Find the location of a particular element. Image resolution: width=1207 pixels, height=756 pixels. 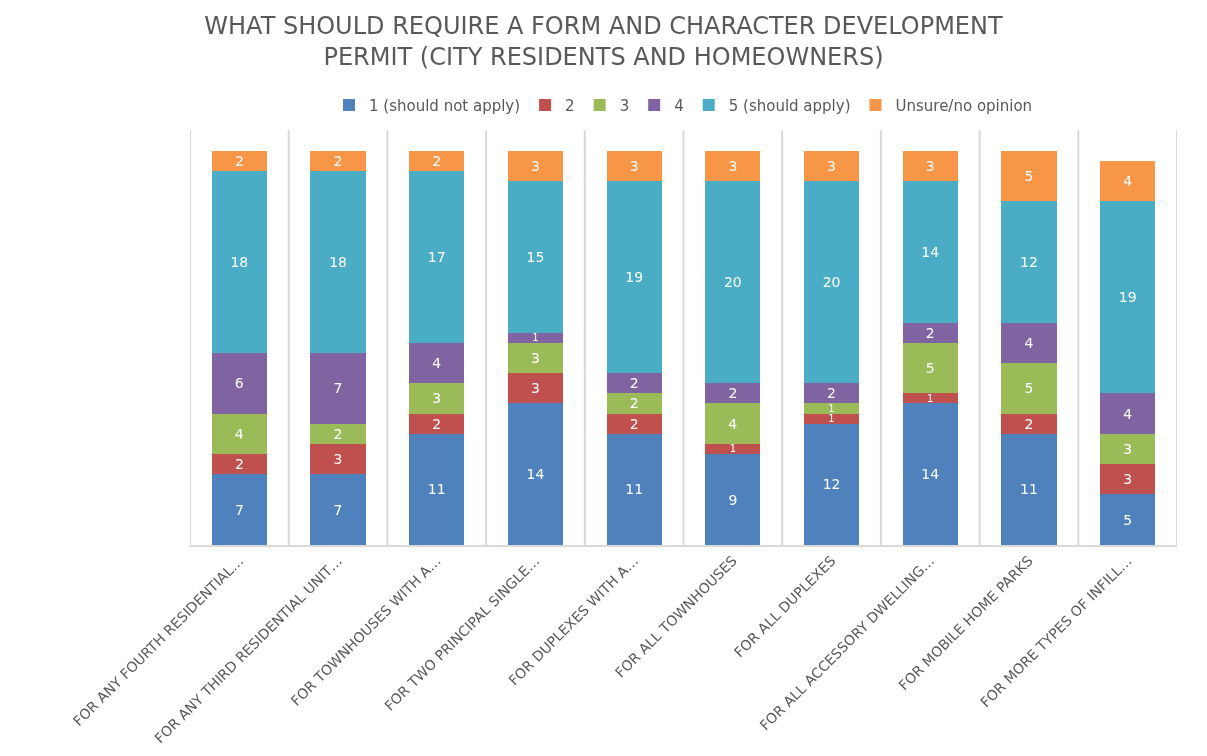

chart-title: WHAT SHOULD REQUIRE A FORM AND CHARACTER DEVELOPMENT PERMIT (CITY RESIDENTS AND HOMEOWNERS) is located at coordinates (603, 42).